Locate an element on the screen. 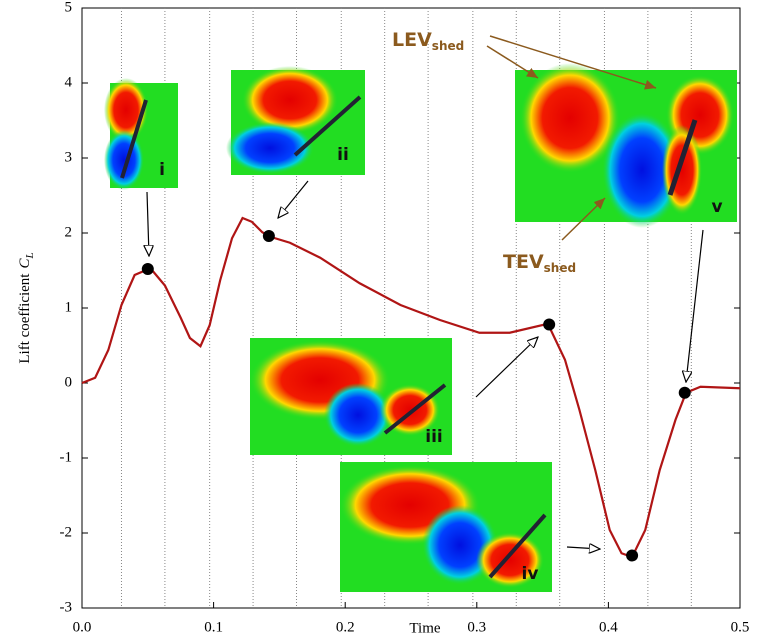 This screenshot has width=765, height=640. inset-label: ii is located at coordinates (343, 155).